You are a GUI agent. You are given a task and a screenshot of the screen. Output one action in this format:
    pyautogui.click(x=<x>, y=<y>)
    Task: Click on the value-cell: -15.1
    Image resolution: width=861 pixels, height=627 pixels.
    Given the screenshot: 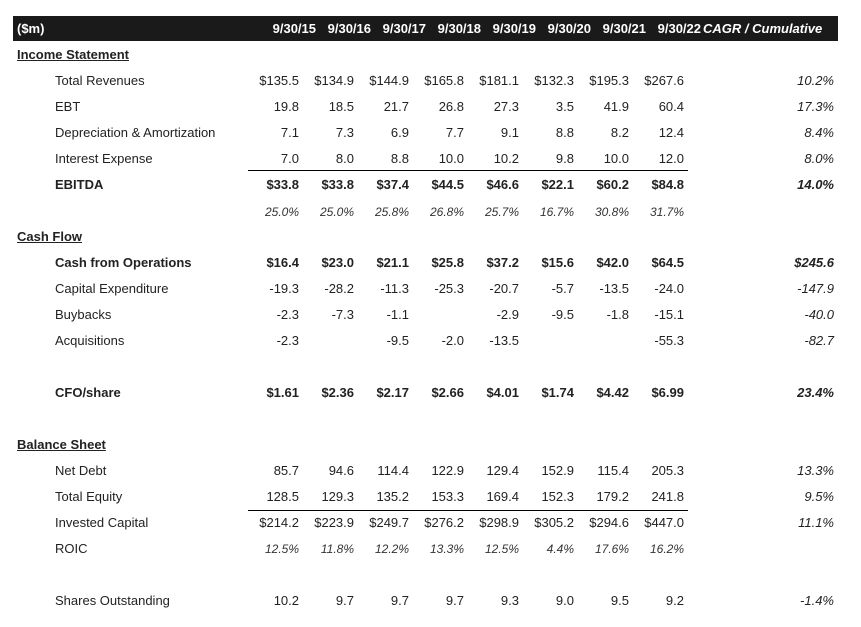 What is the action you would take?
    pyautogui.click(x=669, y=314)
    